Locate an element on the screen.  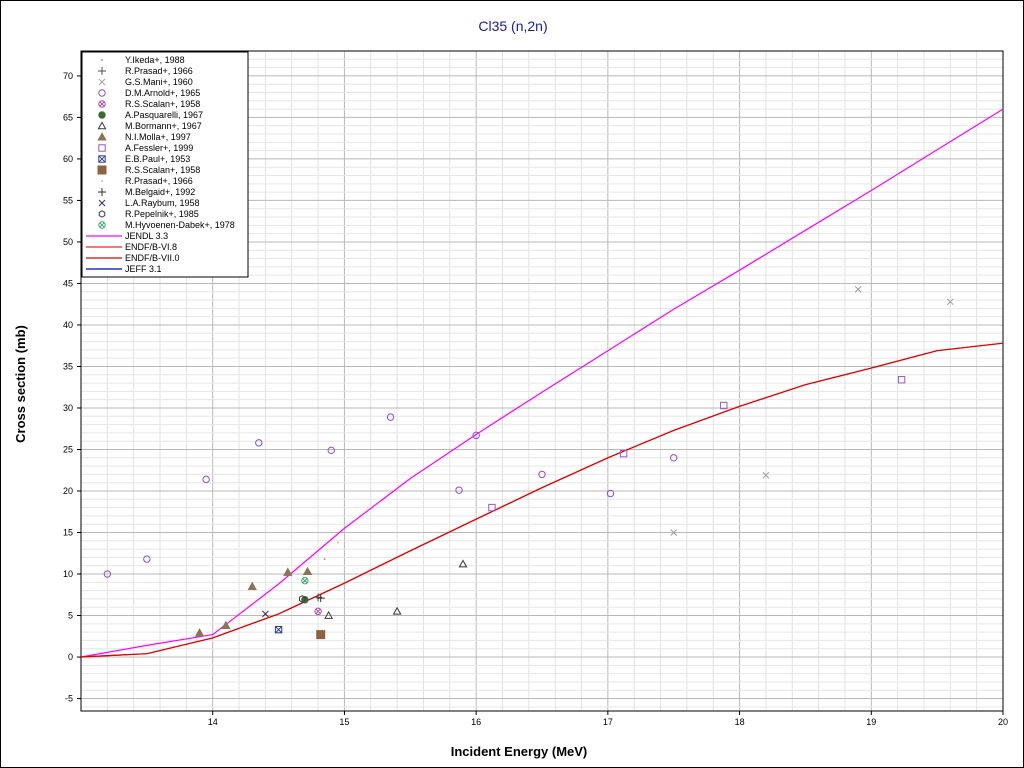
legend-entry-label: E.B.Paul+, 1953 is located at coordinates (157, 159).